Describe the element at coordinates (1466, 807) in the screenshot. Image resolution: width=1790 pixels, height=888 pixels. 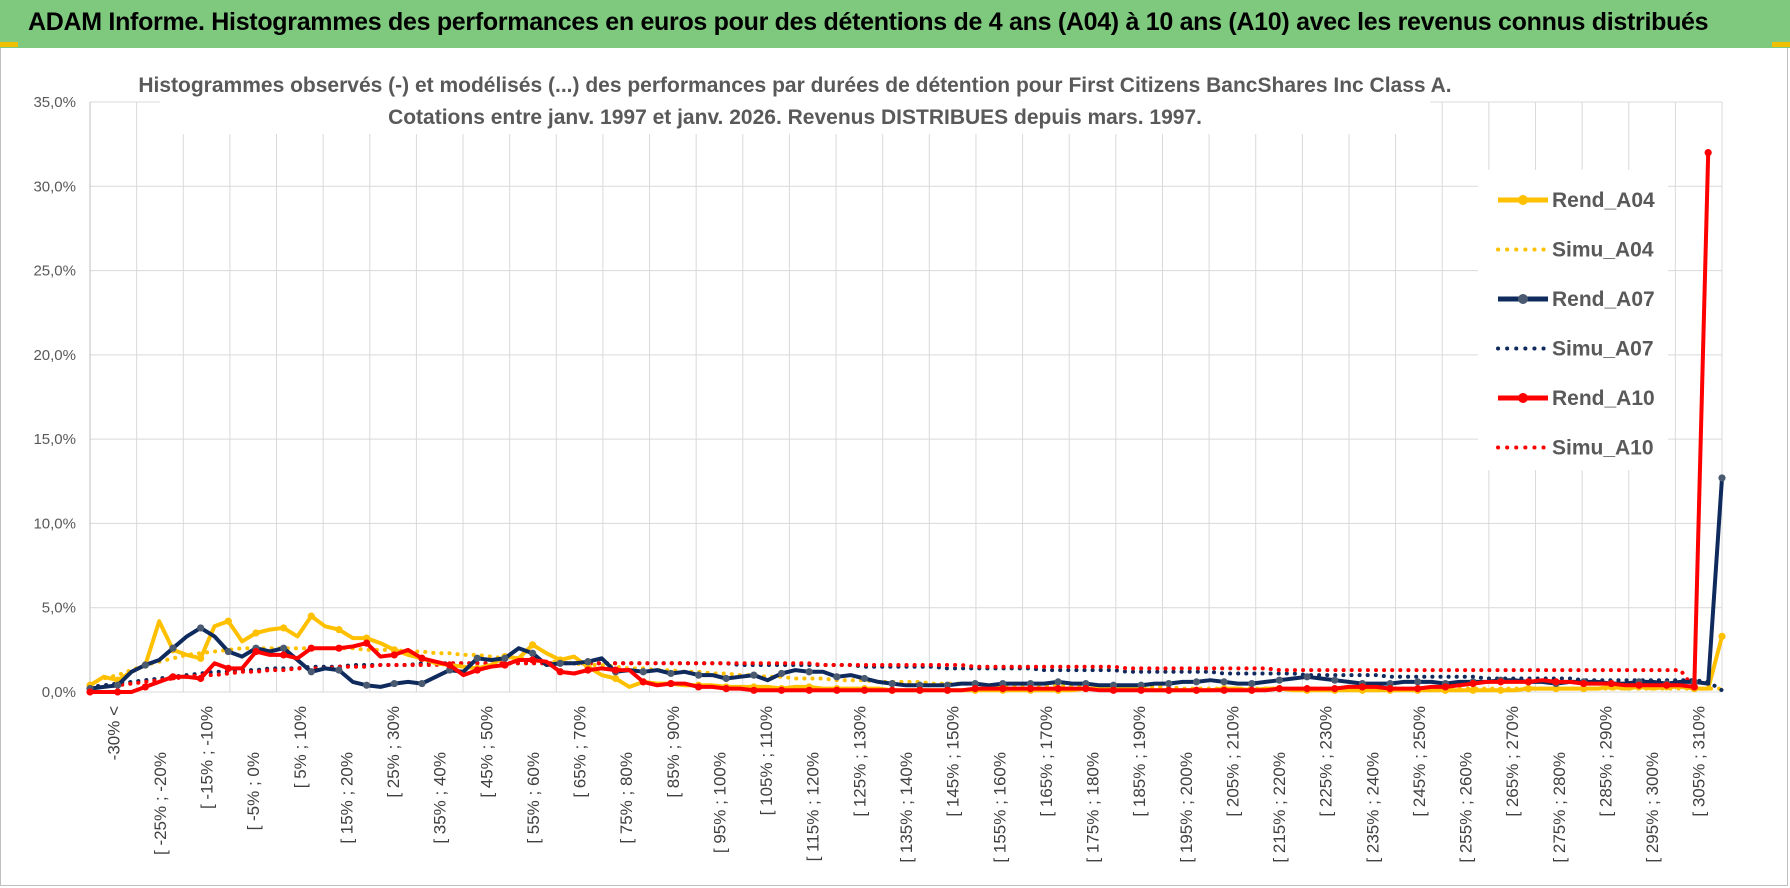
I see `x-tick-label: [ 255% ; 260%` at that location.